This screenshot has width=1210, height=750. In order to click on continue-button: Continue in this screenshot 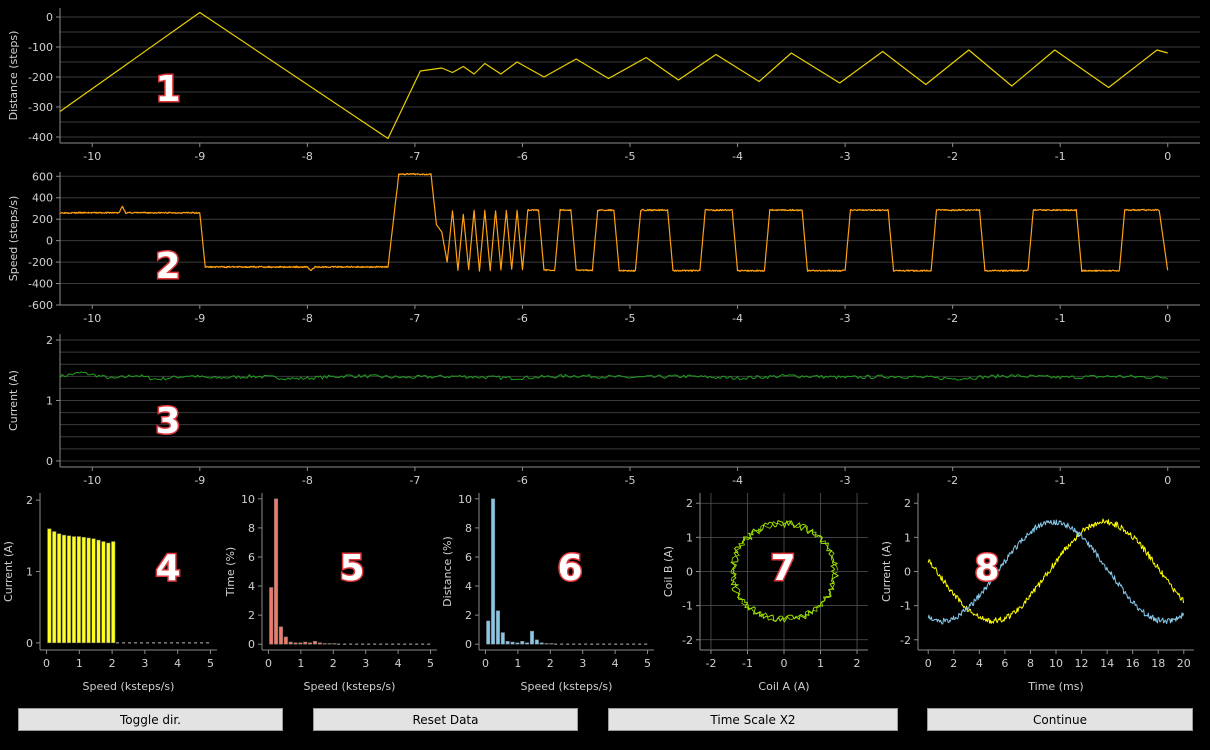, I will do `click(1060, 719)`.